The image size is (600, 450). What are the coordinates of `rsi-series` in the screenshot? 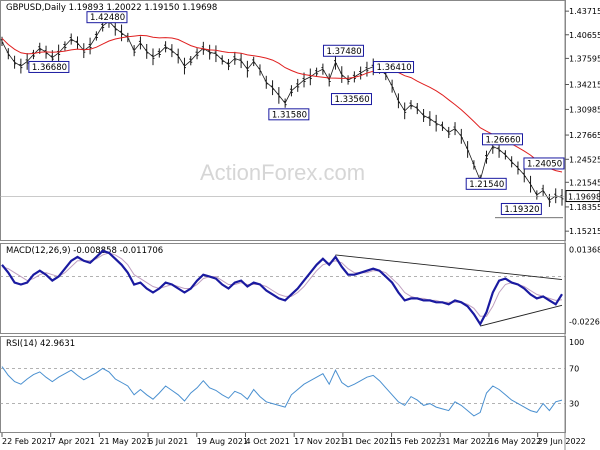 It's located at (282, 391).